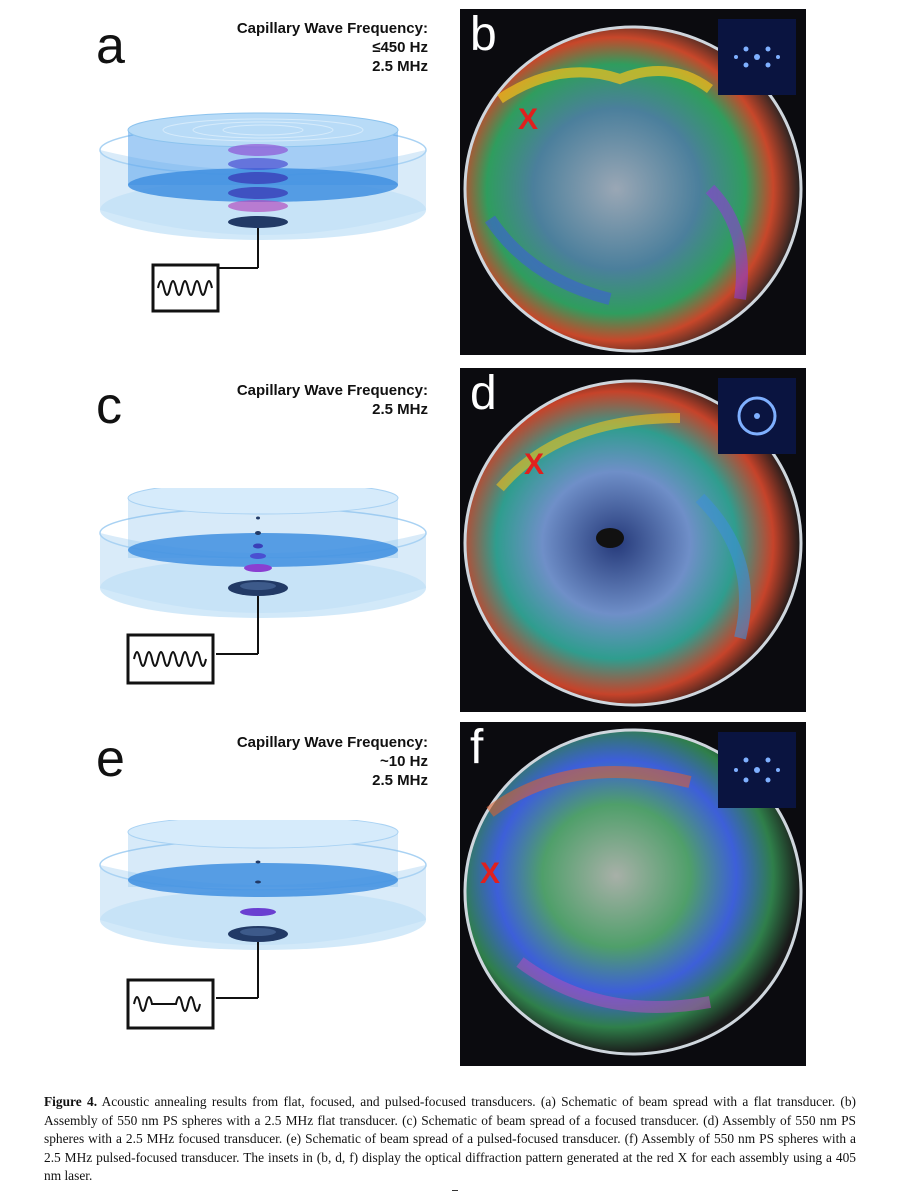 The height and width of the screenshot is (1200, 898). I want to click on schematic-focused-transducer, so click(263, 586).